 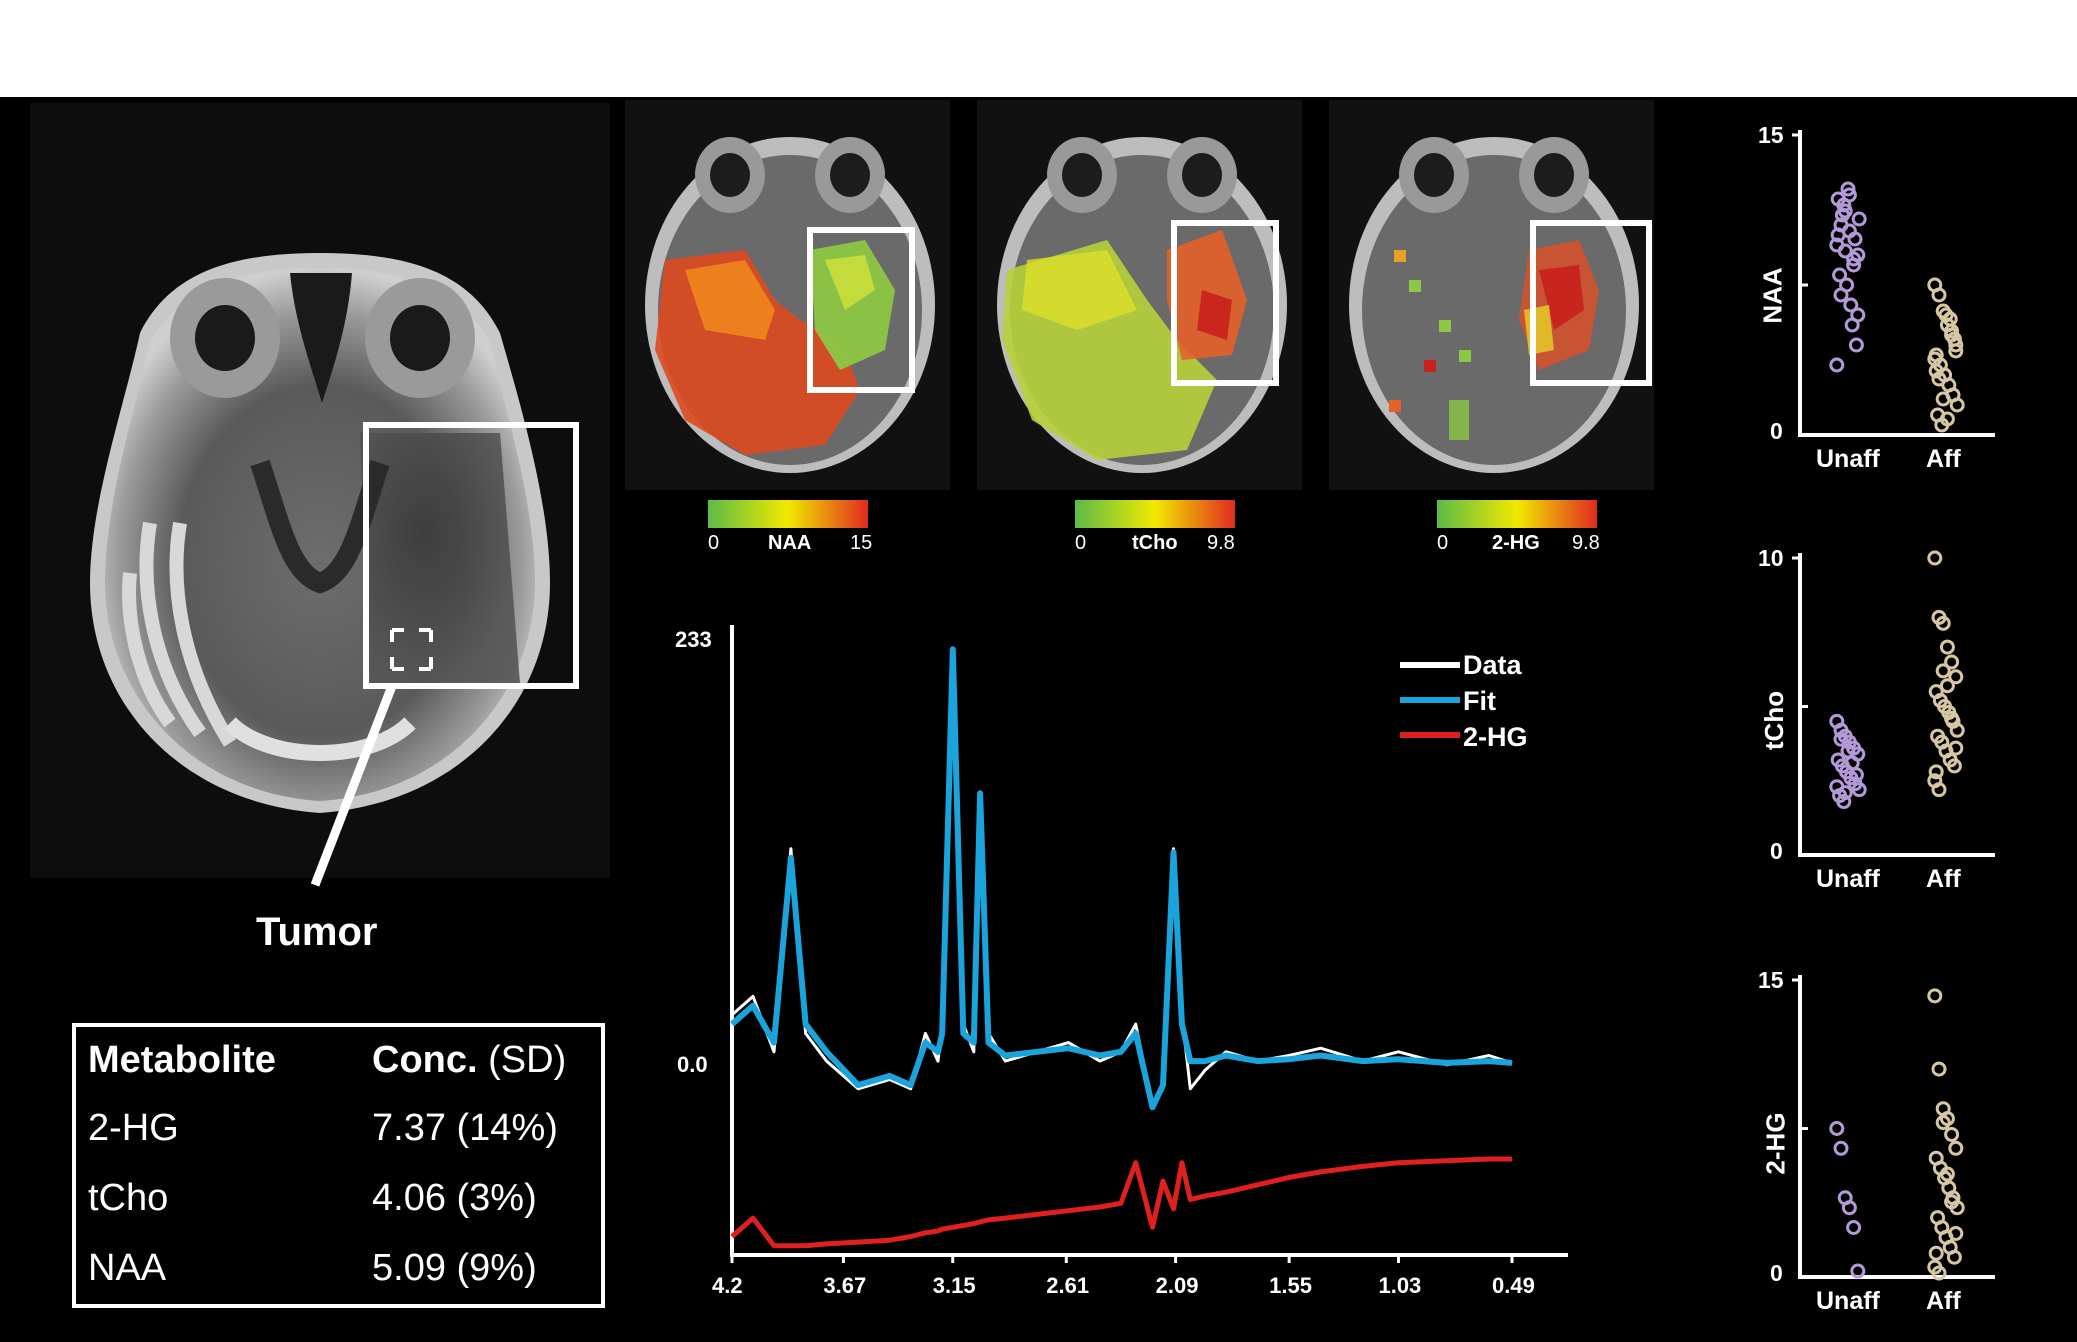 I want to click on table-header-conc: Conc. (SD), so click(x=469, y=1060).